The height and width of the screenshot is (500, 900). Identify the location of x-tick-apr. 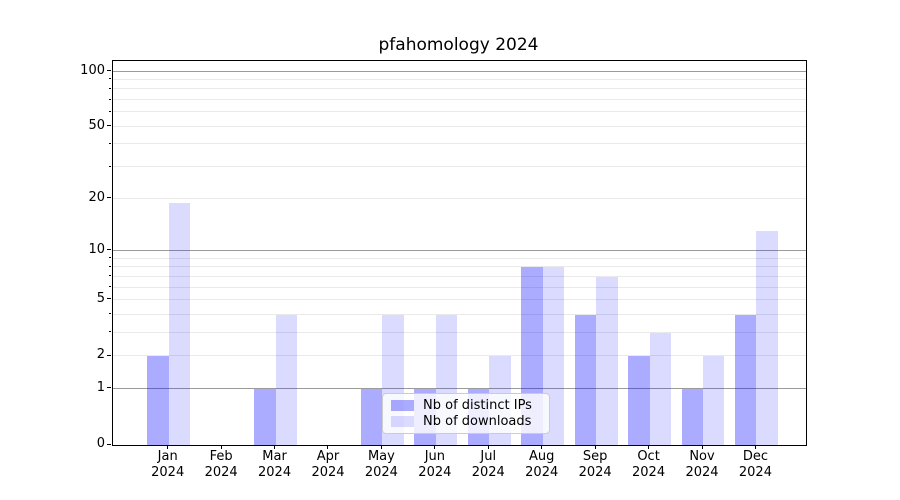
(328, 447).